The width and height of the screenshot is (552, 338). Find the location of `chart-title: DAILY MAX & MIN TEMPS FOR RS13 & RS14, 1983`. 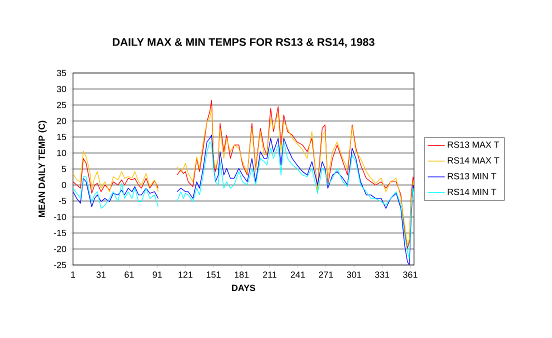

chart-title: DAILY MAX & MIN TEMPS FOR RS13 & RS14, 1983 is located at coordinates (243, 43).